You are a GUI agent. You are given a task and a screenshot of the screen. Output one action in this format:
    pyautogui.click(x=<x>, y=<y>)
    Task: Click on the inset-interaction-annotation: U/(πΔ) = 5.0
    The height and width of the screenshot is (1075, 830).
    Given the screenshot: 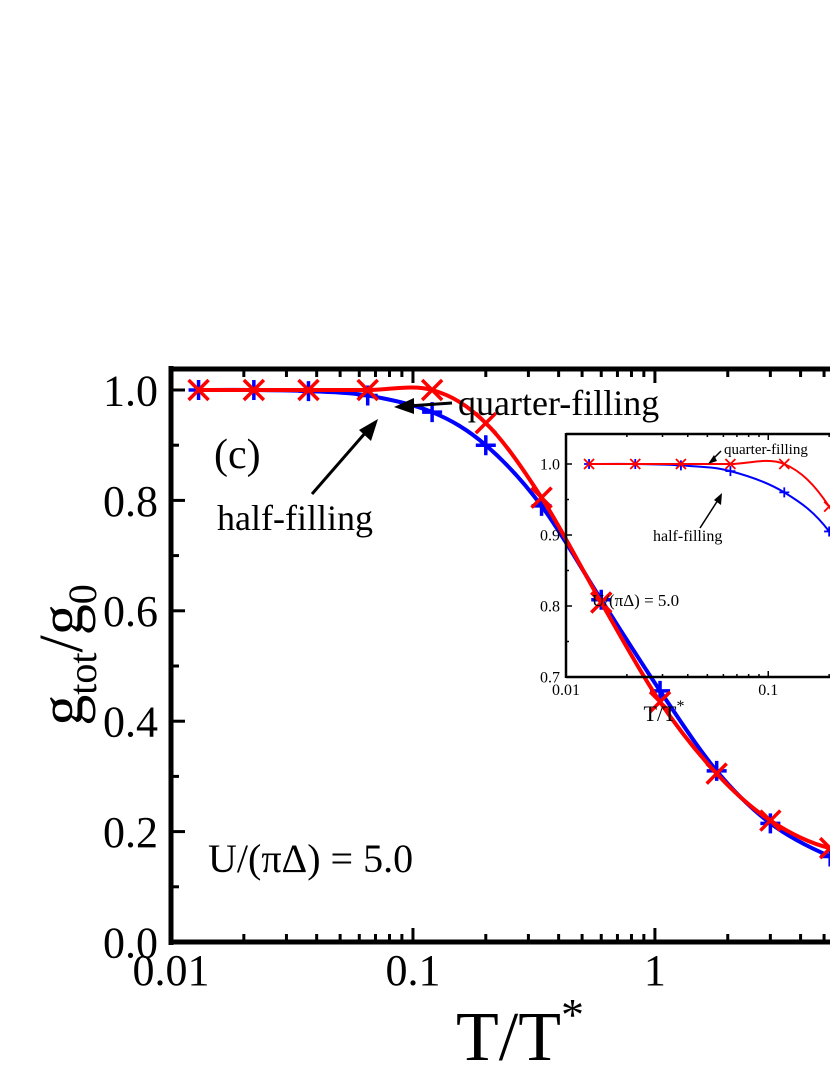 What is the action you would take?
    pyautogui.click(x=635, y=600)
    